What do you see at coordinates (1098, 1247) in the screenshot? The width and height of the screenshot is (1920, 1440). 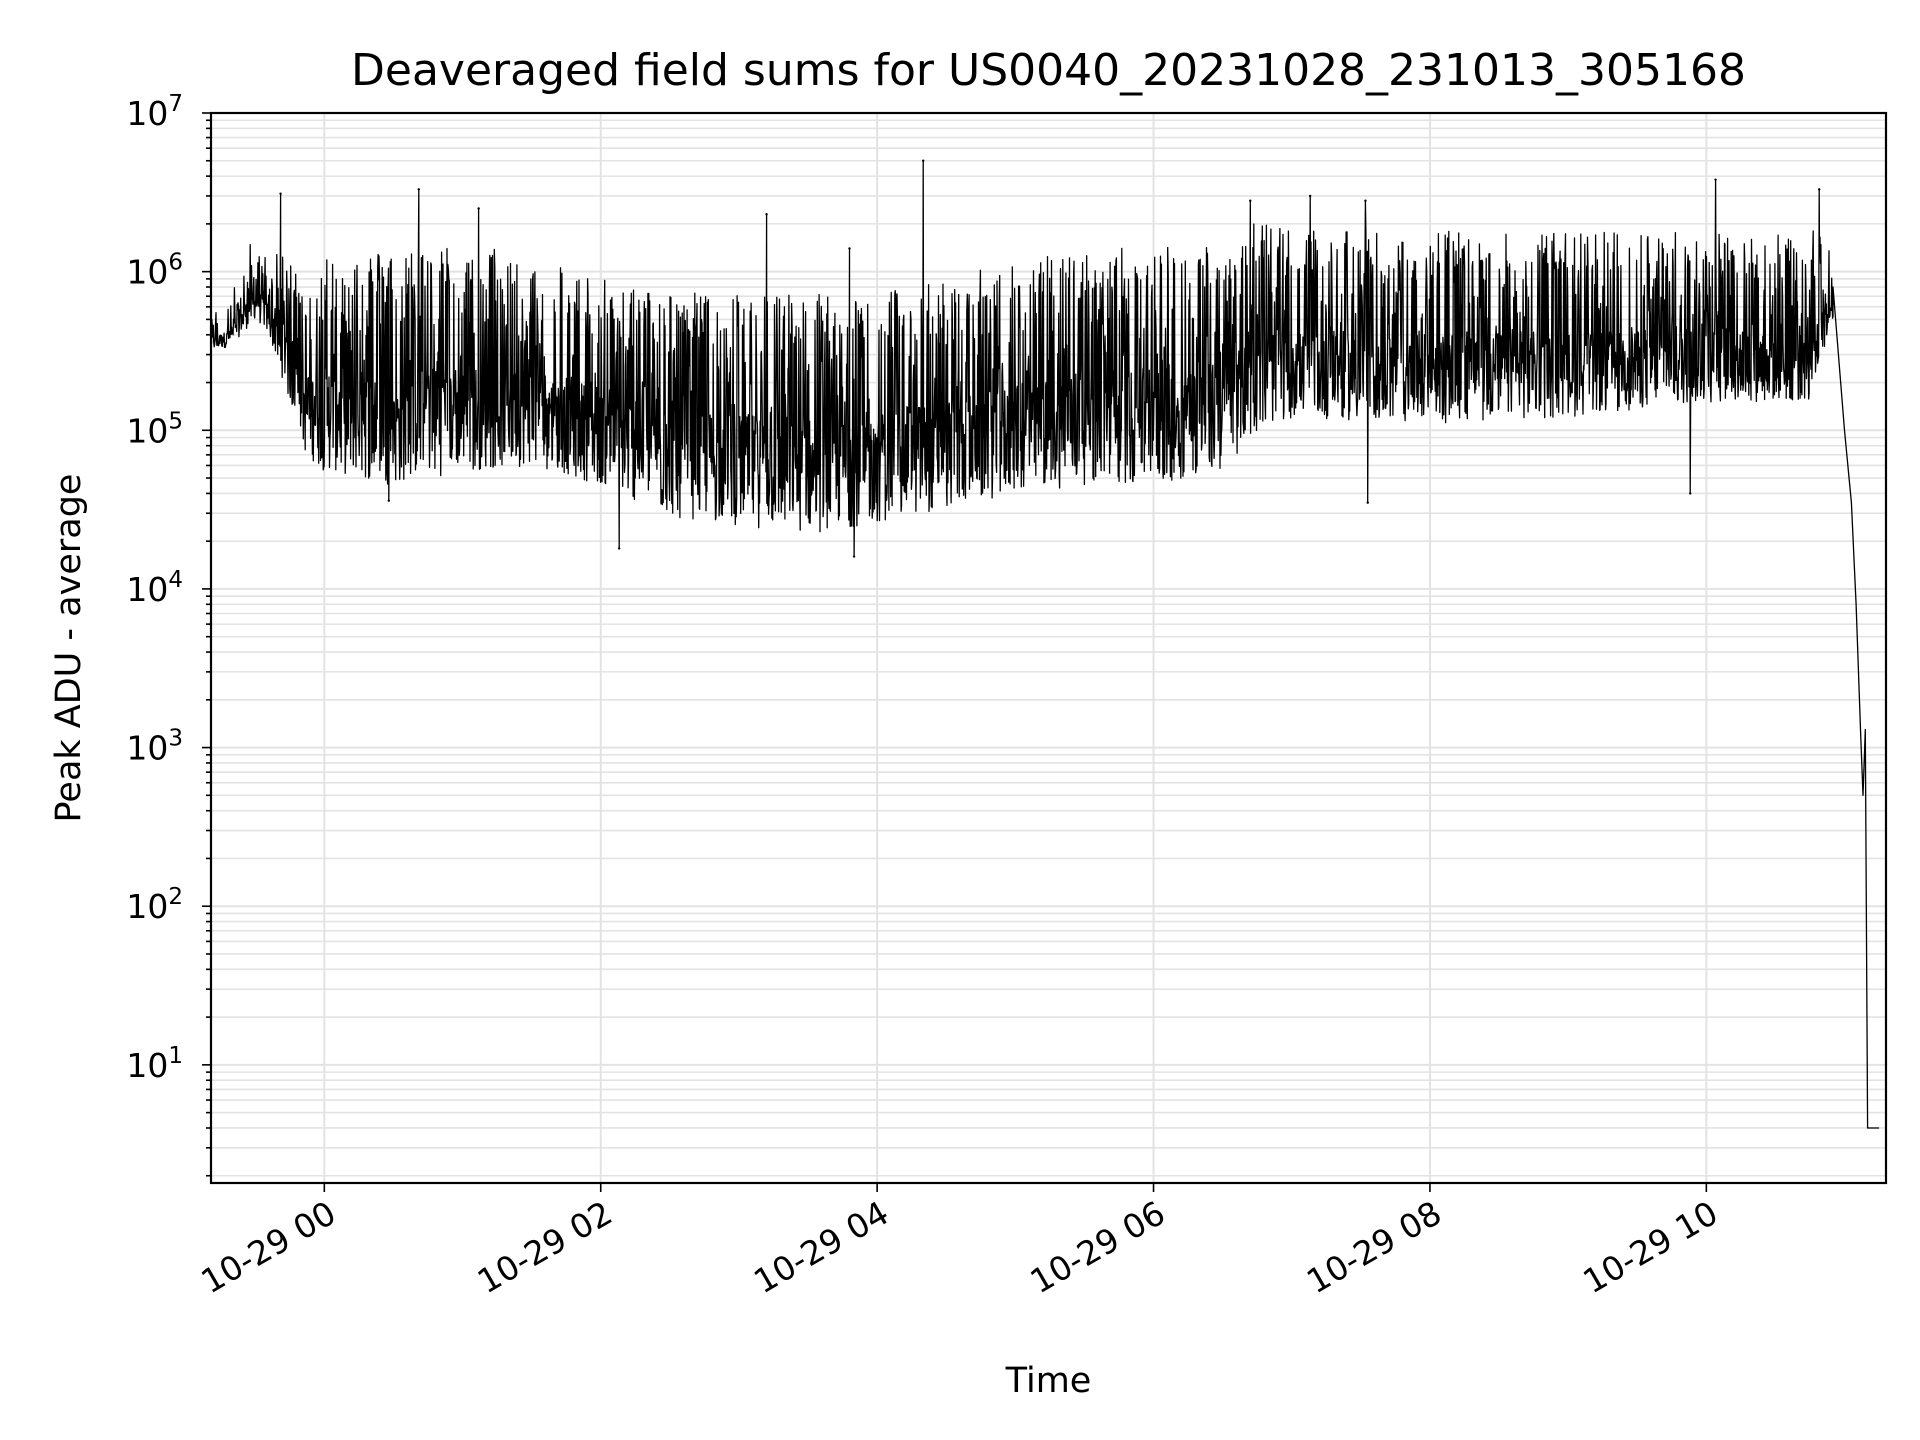 I see `x-tick-label: 10-29 06` at bounding box center [1098, 1247].